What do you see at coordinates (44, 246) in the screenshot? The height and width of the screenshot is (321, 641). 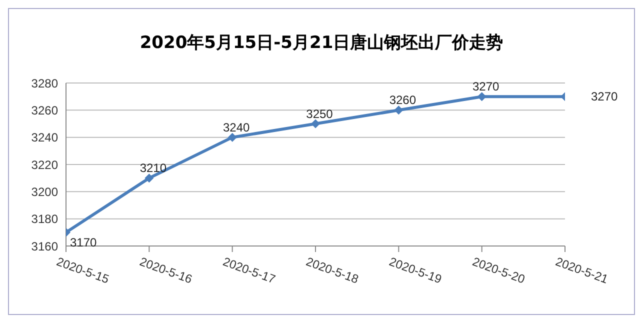 I see `y-tick-label: 3160` at bounding box center [44, 246].